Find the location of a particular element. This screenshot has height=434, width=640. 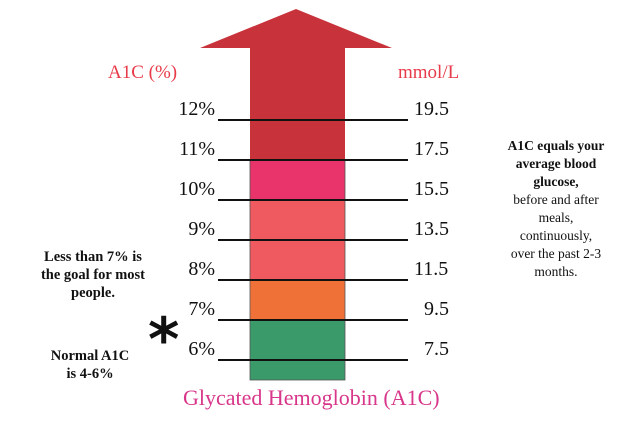

mmol-label: 13.5 is located at coordinates (431, 229).